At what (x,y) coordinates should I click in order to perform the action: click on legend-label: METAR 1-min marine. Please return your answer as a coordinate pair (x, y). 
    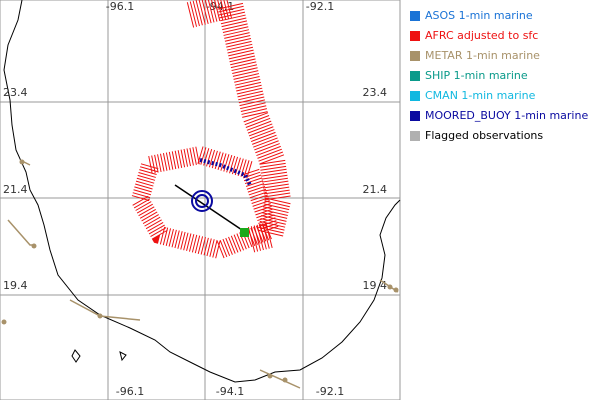
    Looking at the image, I should click on (482, 55).